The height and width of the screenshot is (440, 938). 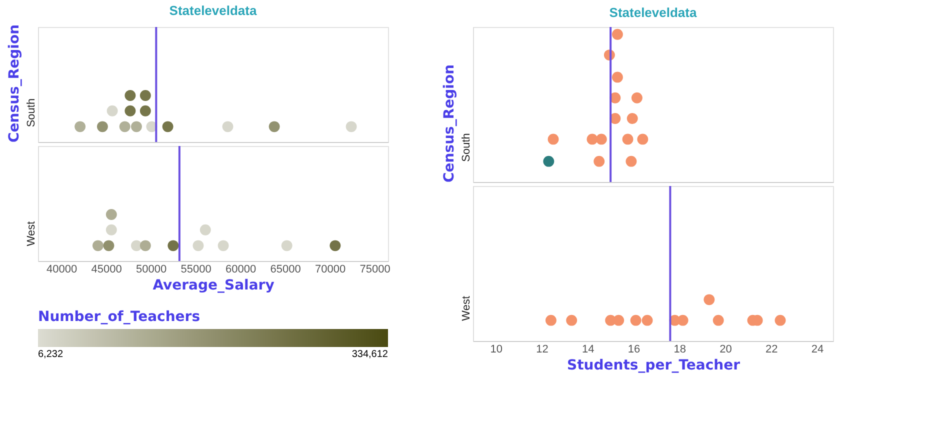 I want to click on x-axis-title: Average_Salary, so click(x=213, y=286).